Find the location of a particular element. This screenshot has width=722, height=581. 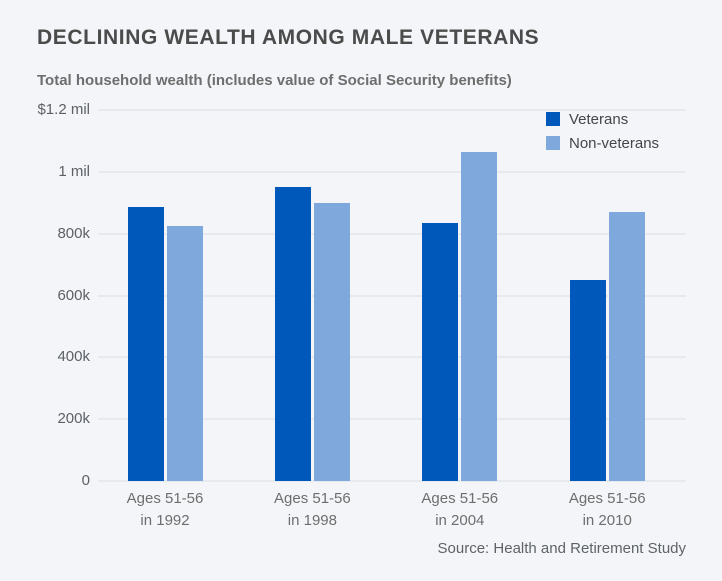

source-credit: Source: Health and Retirement Study is located at coordinates (561, 548).